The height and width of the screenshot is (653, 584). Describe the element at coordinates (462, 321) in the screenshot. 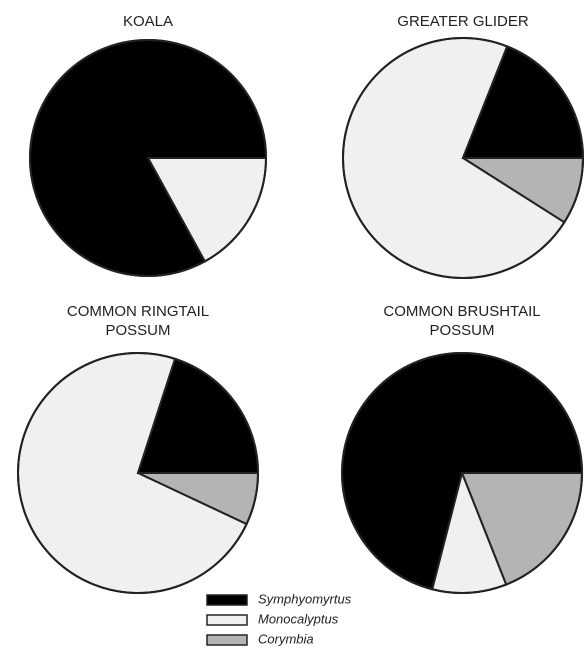

I see `pie-title: COMMON BRUSHTAIL POSSUM` at that location.